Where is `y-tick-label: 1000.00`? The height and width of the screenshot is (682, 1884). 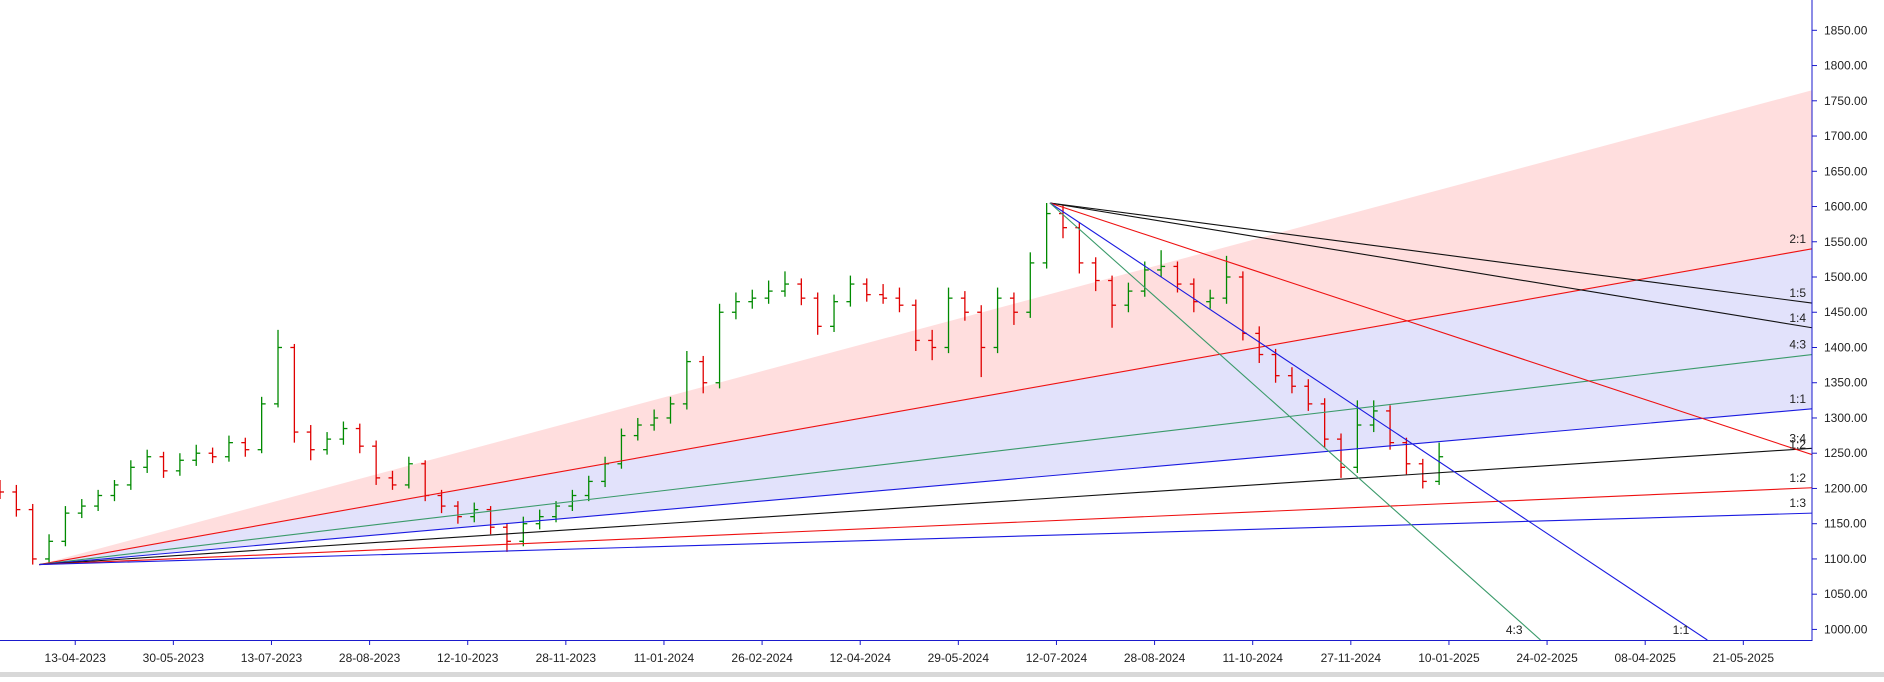
y-tick-label: 1000.00 is located at coordinates (1846, 629).